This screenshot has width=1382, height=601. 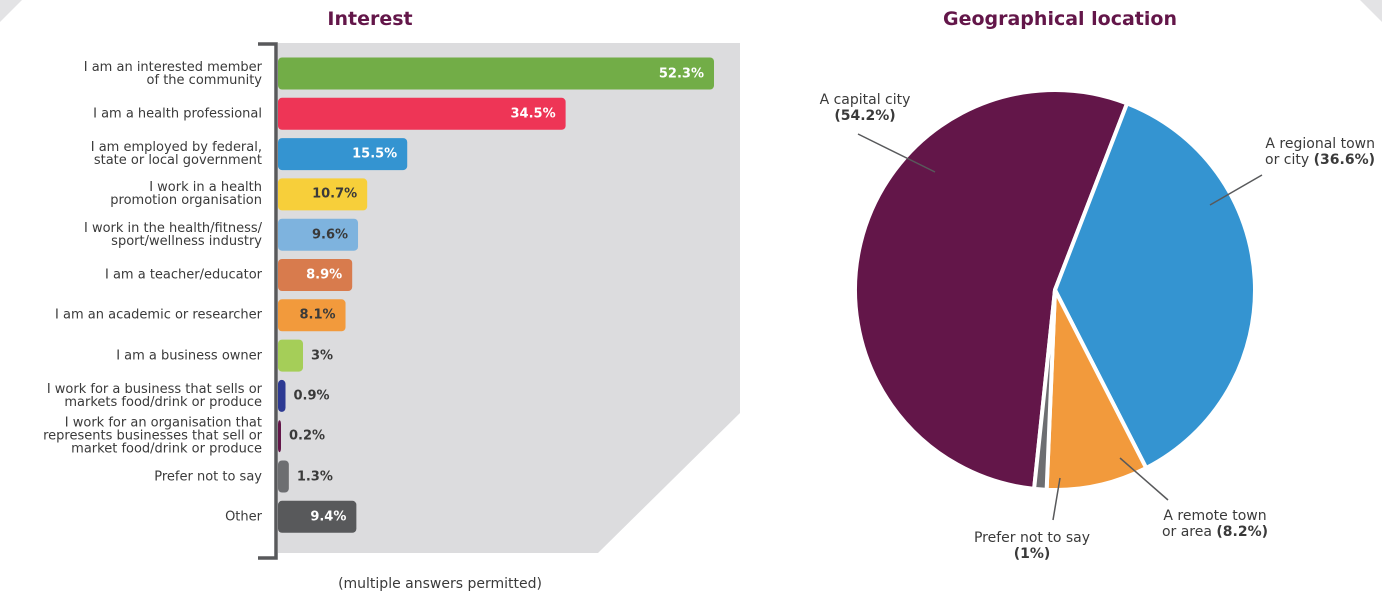 I want to click on category-label: Prefer not to say, so click(x=208, y=476).